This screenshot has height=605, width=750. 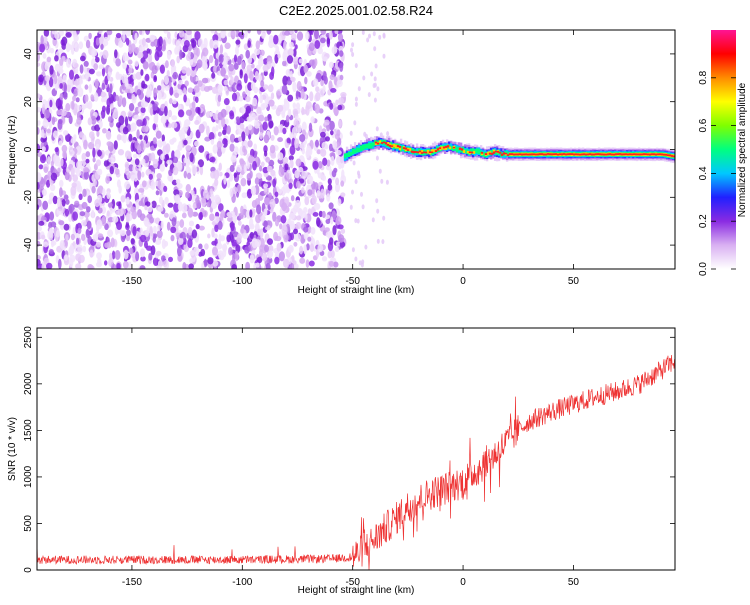 What do you see at coordinates (28, 337) in the screenshot?
I see `y-tick-label: 2500` at bounding box center [28, 337].